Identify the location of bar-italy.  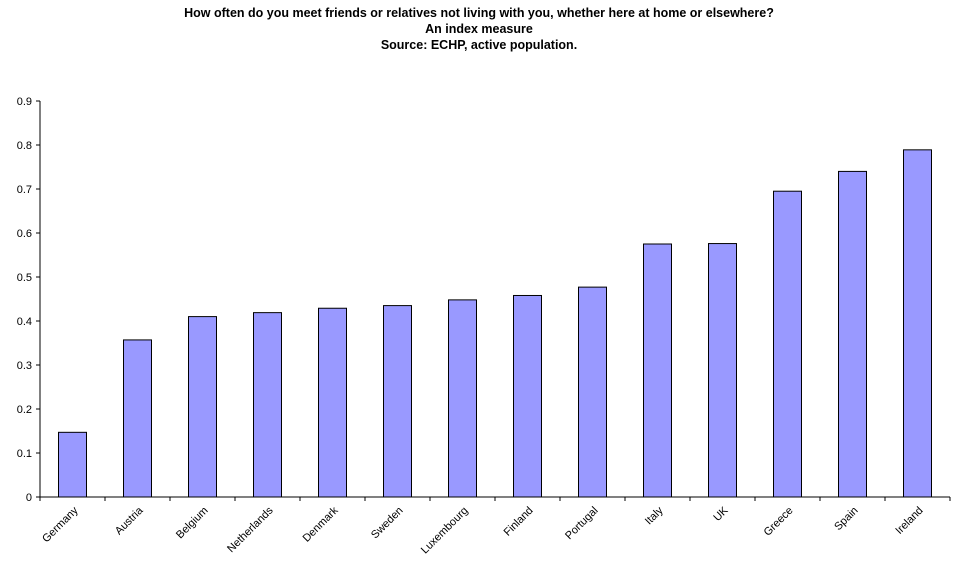
(657, 370).